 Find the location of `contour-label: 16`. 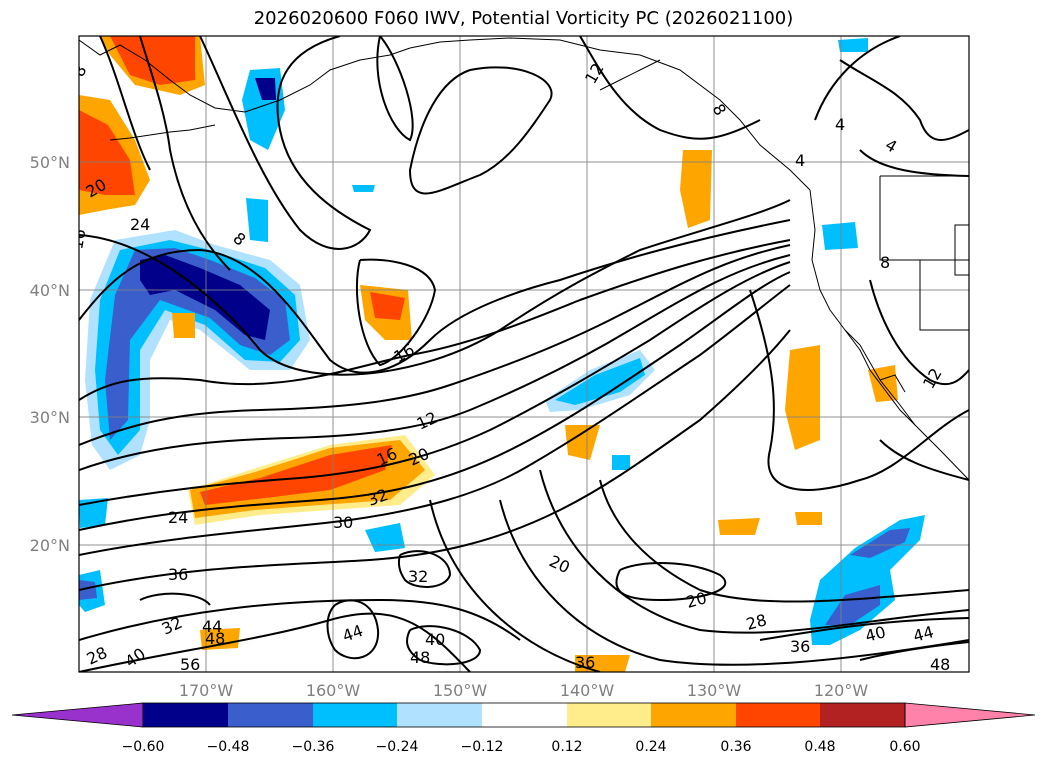

contour-label: 16 is located at coordinates (78, 238).